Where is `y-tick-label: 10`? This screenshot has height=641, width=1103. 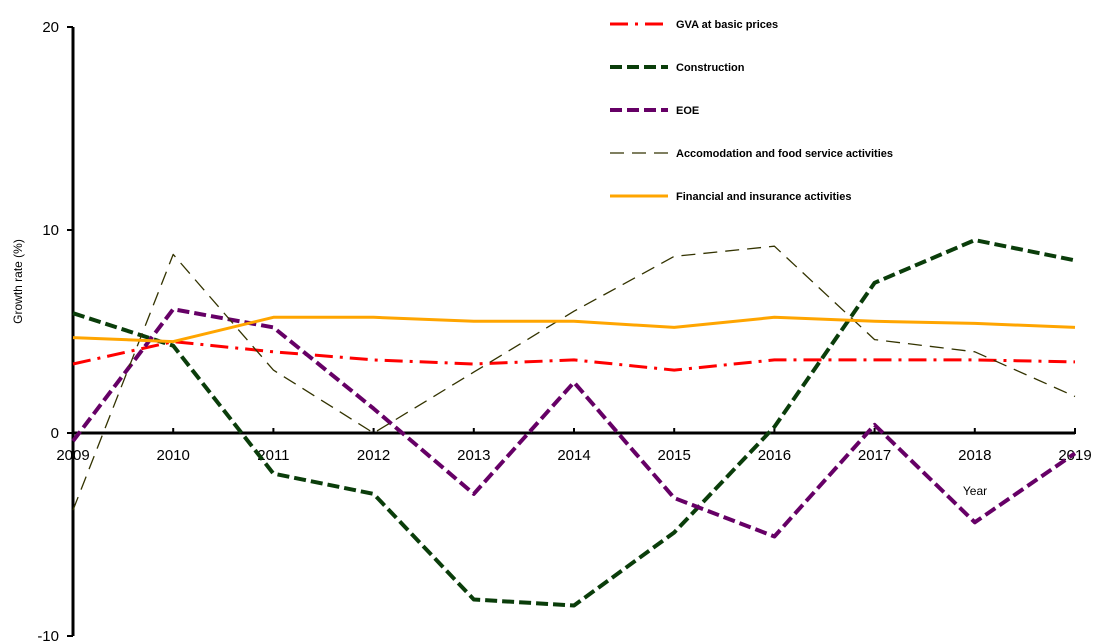 y-tick-label: 10 is located at coordinates (50, 230).